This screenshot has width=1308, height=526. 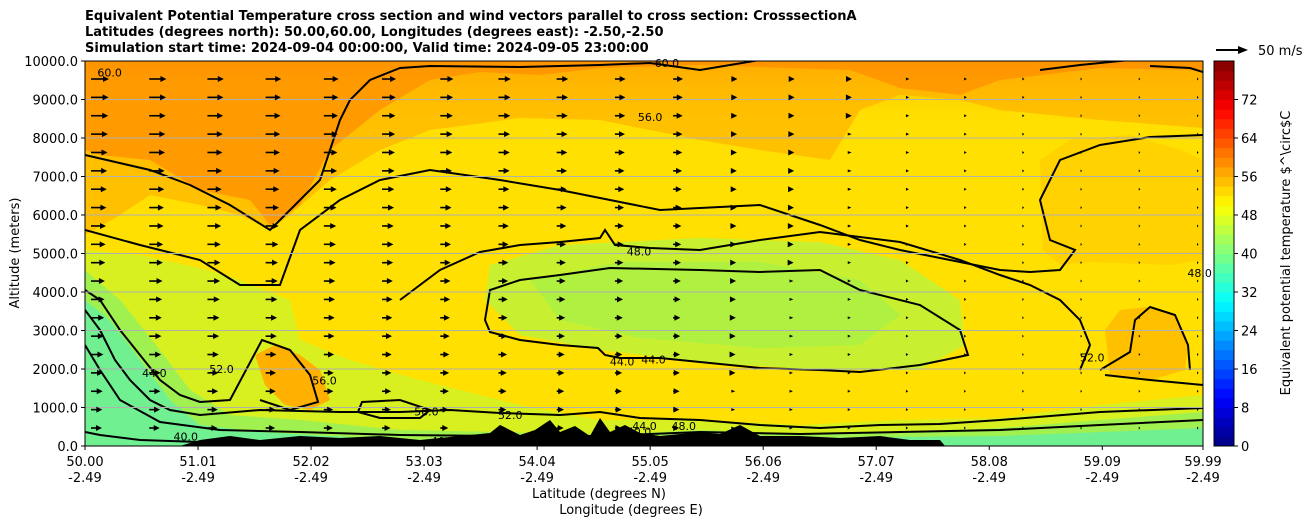 I want to click on x-axis-label-longitude: Longitude (degrees E), so click(x=631, y=510).